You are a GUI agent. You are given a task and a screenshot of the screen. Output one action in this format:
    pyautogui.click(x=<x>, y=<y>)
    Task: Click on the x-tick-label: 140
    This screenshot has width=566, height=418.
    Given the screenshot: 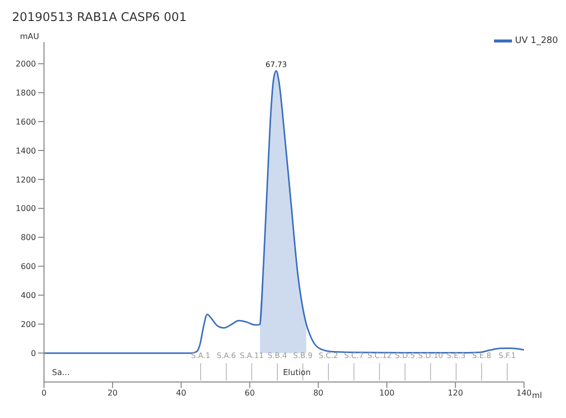 What is the action you would take?
    pyautogui.click(x=524, y=393)
    